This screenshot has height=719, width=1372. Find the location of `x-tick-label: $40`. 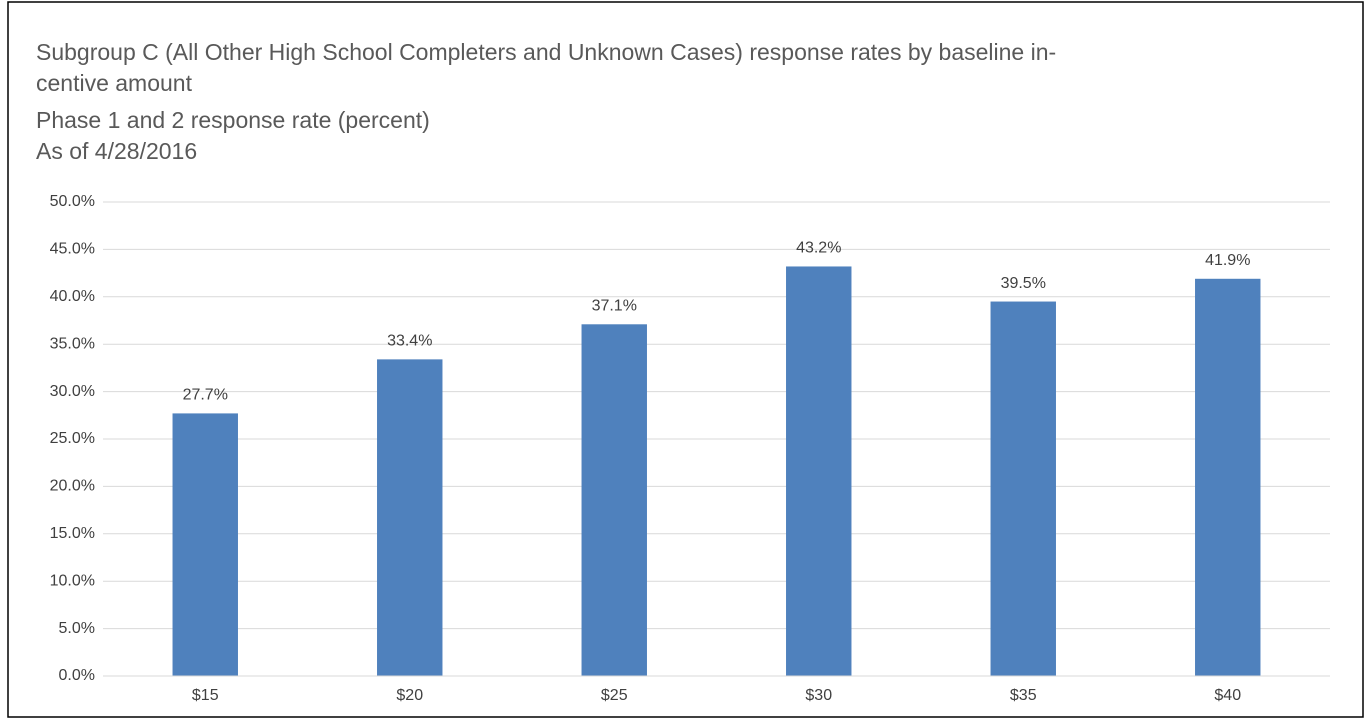

x-tick-label: $40 is located at coordinates (1227, 695).